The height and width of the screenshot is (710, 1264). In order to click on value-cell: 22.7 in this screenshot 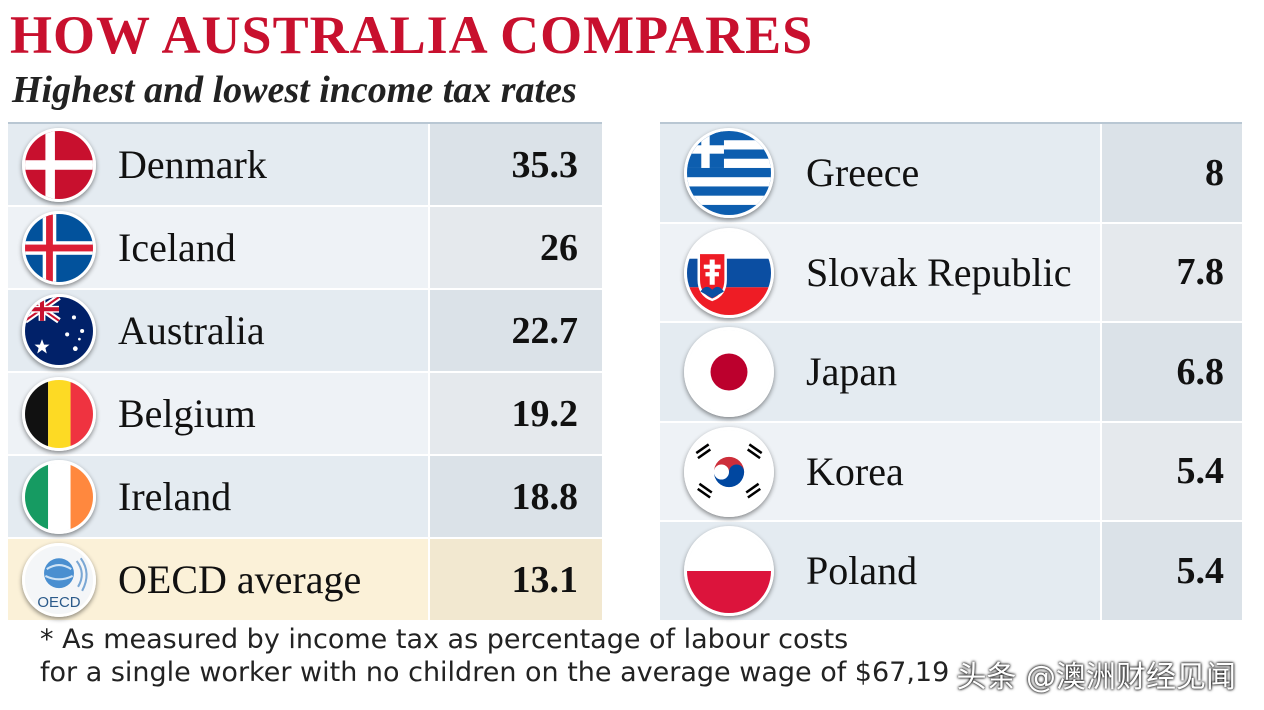, I will do `click(515, 330)`.